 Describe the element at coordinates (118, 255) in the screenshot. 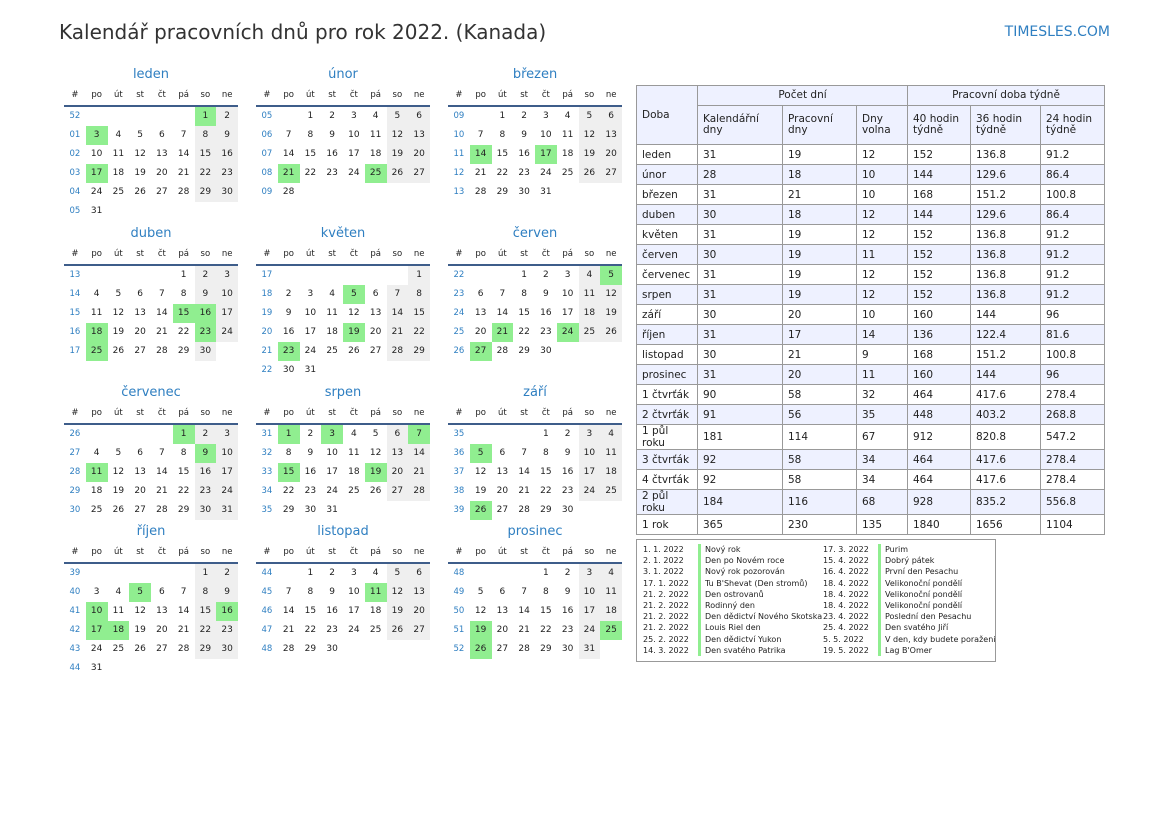

I see `weekday-header: út` at that location.